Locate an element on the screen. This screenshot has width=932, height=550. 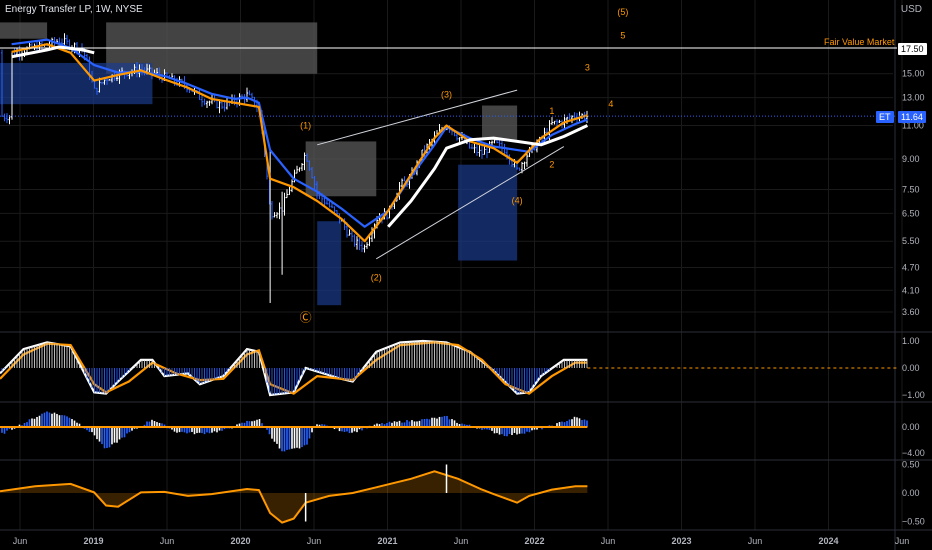
price-tick-label: 5.50 is located at coordinates (911, 241).